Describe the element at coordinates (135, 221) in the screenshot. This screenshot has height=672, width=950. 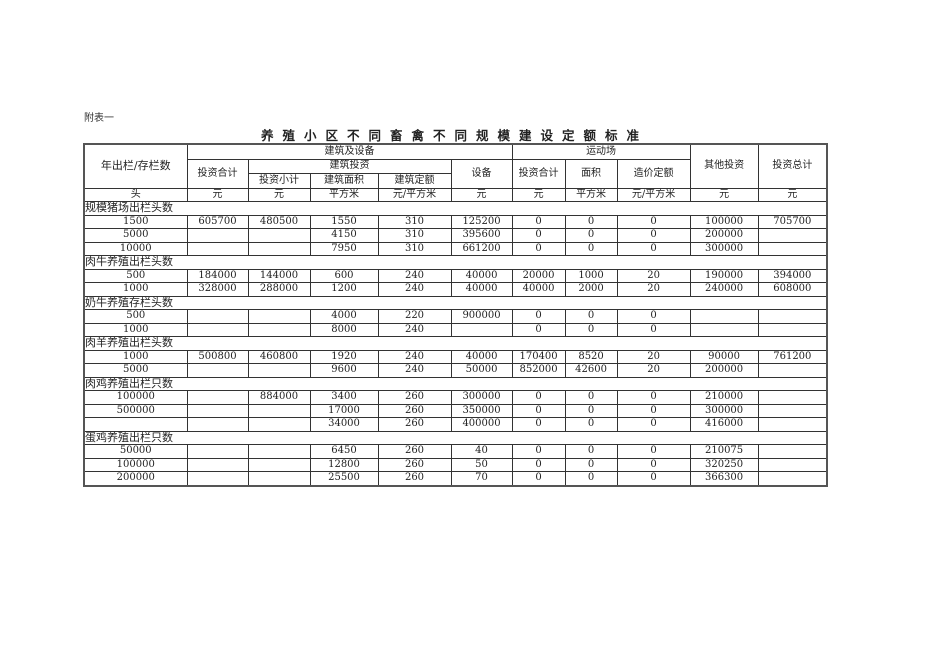
I see `table-cell: 1500` at that location.